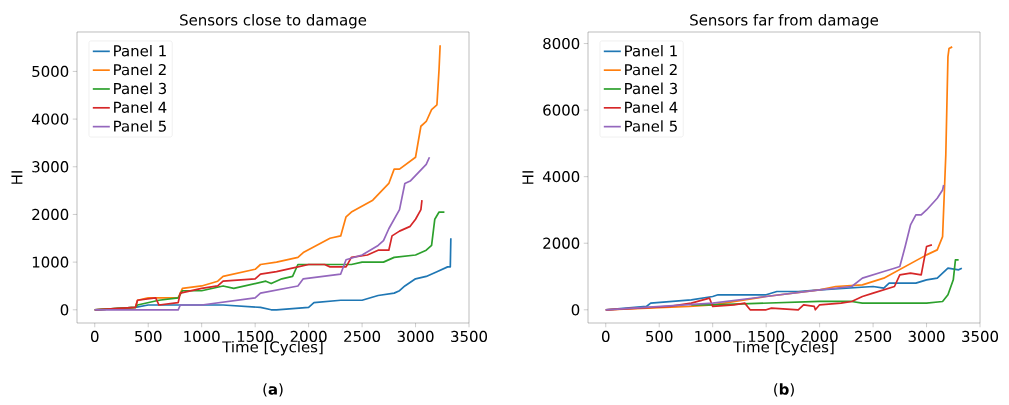 The height and width of the screenshot is (405, 1009). What do you see at coordinates (784, 21) in the screenshot?
I see `chart-title: Sensors far from damage` at bounding box center [784, 21].